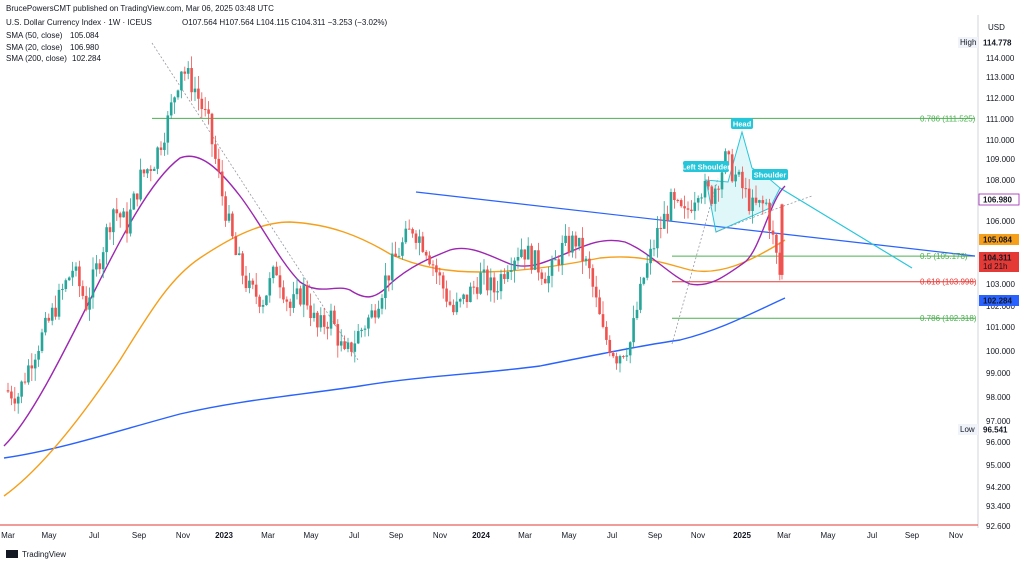 The width and height of the screenshot is (1024, 565). I want to click on badge-tag-label: Low, so click(967, 429).